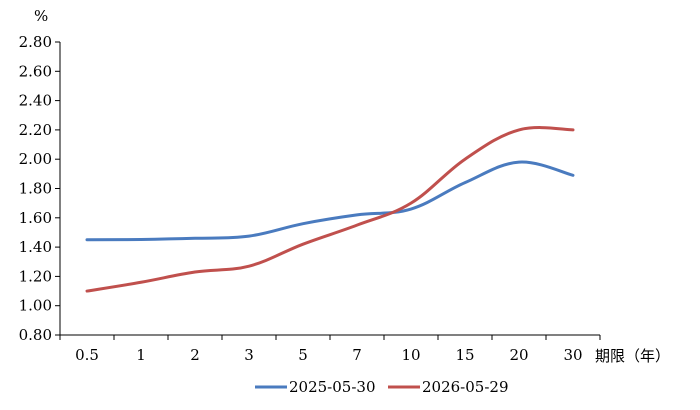 This screenshot has height=410, width=700. What do you see at coordinates (572, 355) in the screenshot?
I see `x-tick-label: 30` at bounding box center [572, 355].